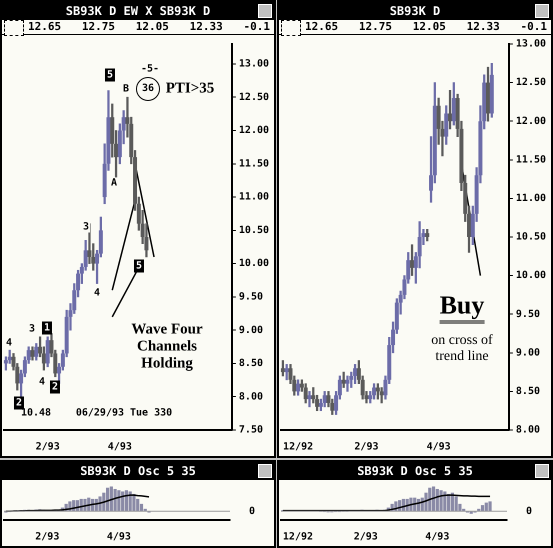 This screenshot has width=553, height=548. I want to click on annotation: 36, so click(148, 89).